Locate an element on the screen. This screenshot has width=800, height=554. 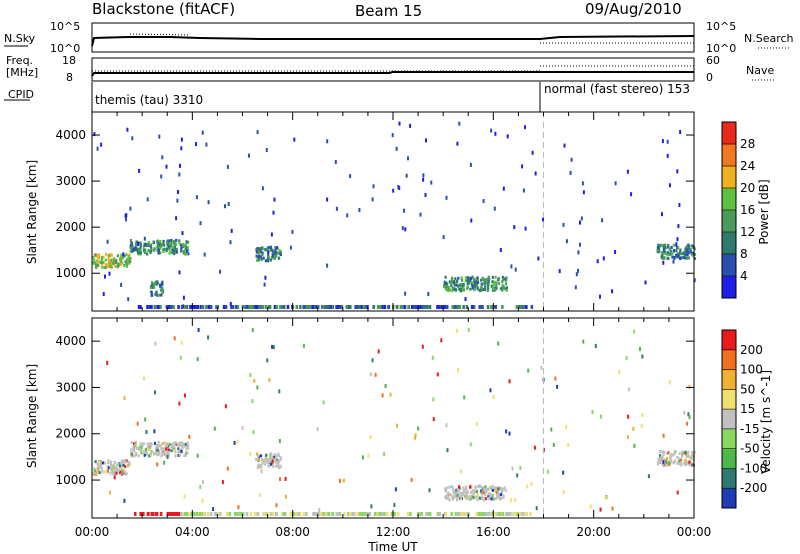
y-tick-label: 1000 is located at coordinates (70, 480).